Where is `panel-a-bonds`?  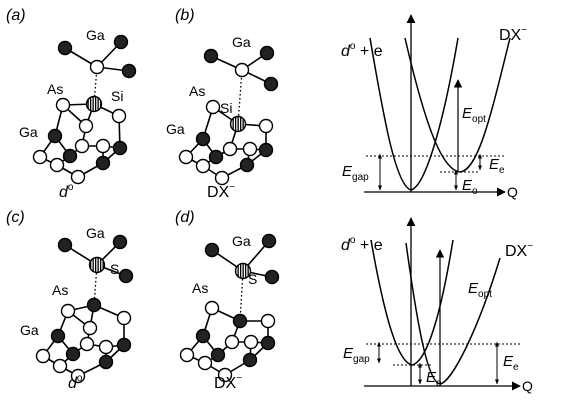
panel-a-bonds is located at coordinates (84, 109).